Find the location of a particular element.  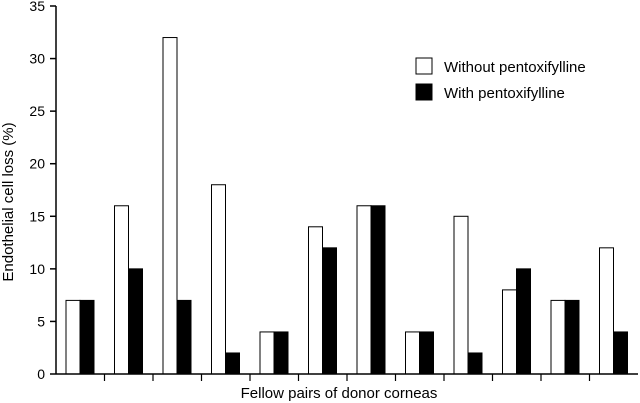

y-axis-label: Endothelial cell loss (%) is located at coordinates (8, 201).